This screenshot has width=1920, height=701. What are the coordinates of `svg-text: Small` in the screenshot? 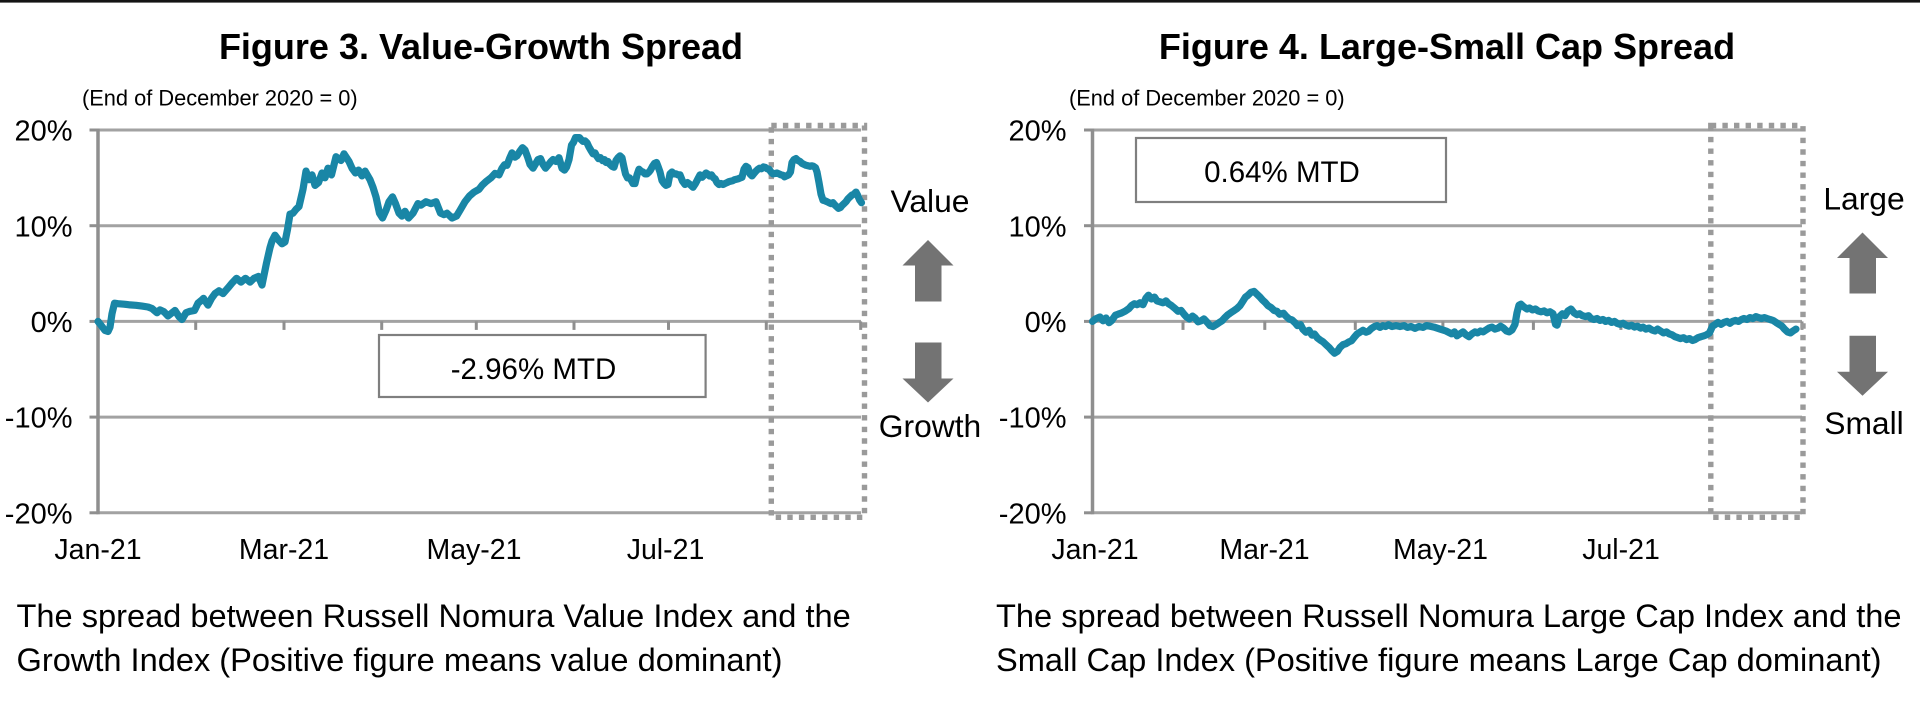 It's located at (1864, 423).